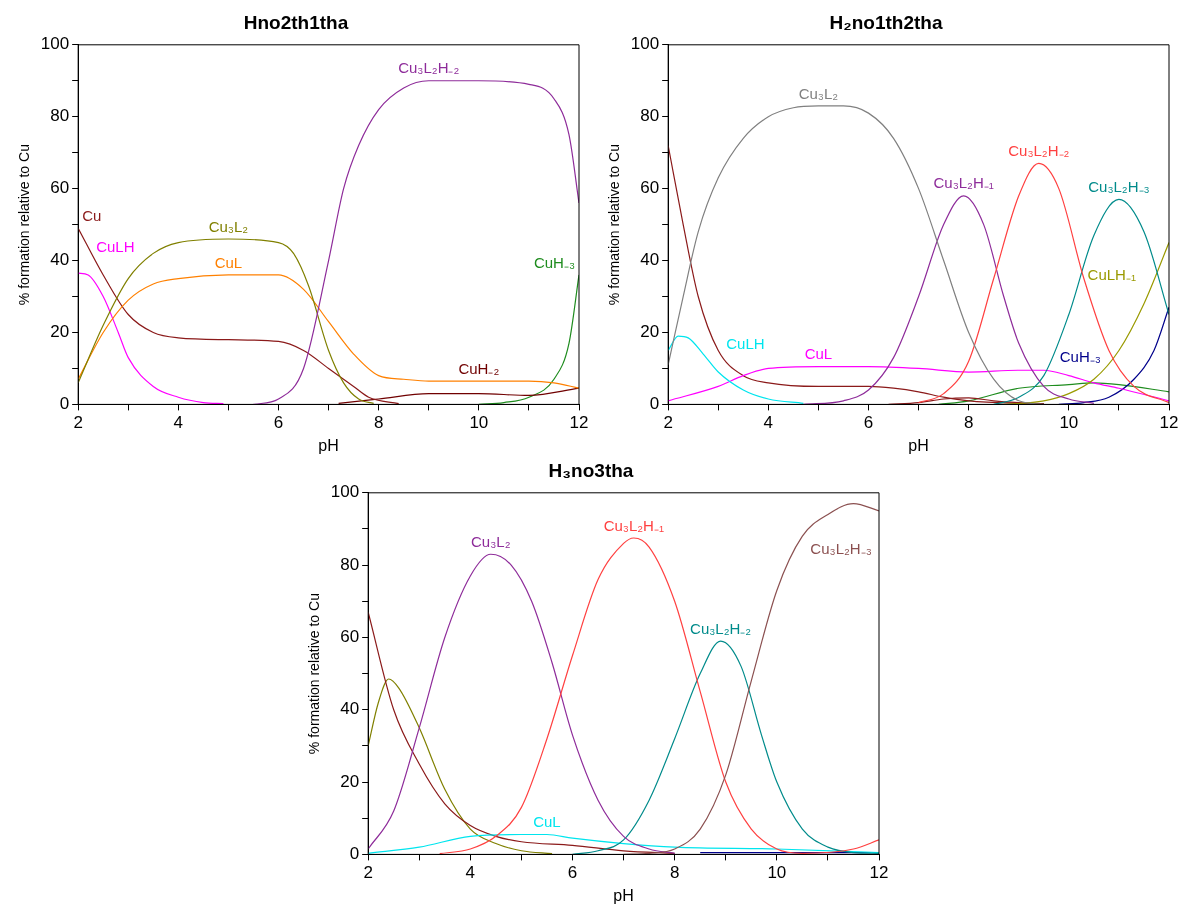  What do you see at coordinates (591, 470) in the screenshot?
I see `chart-title: H₃no3tha` at bounding box center [591, 470].